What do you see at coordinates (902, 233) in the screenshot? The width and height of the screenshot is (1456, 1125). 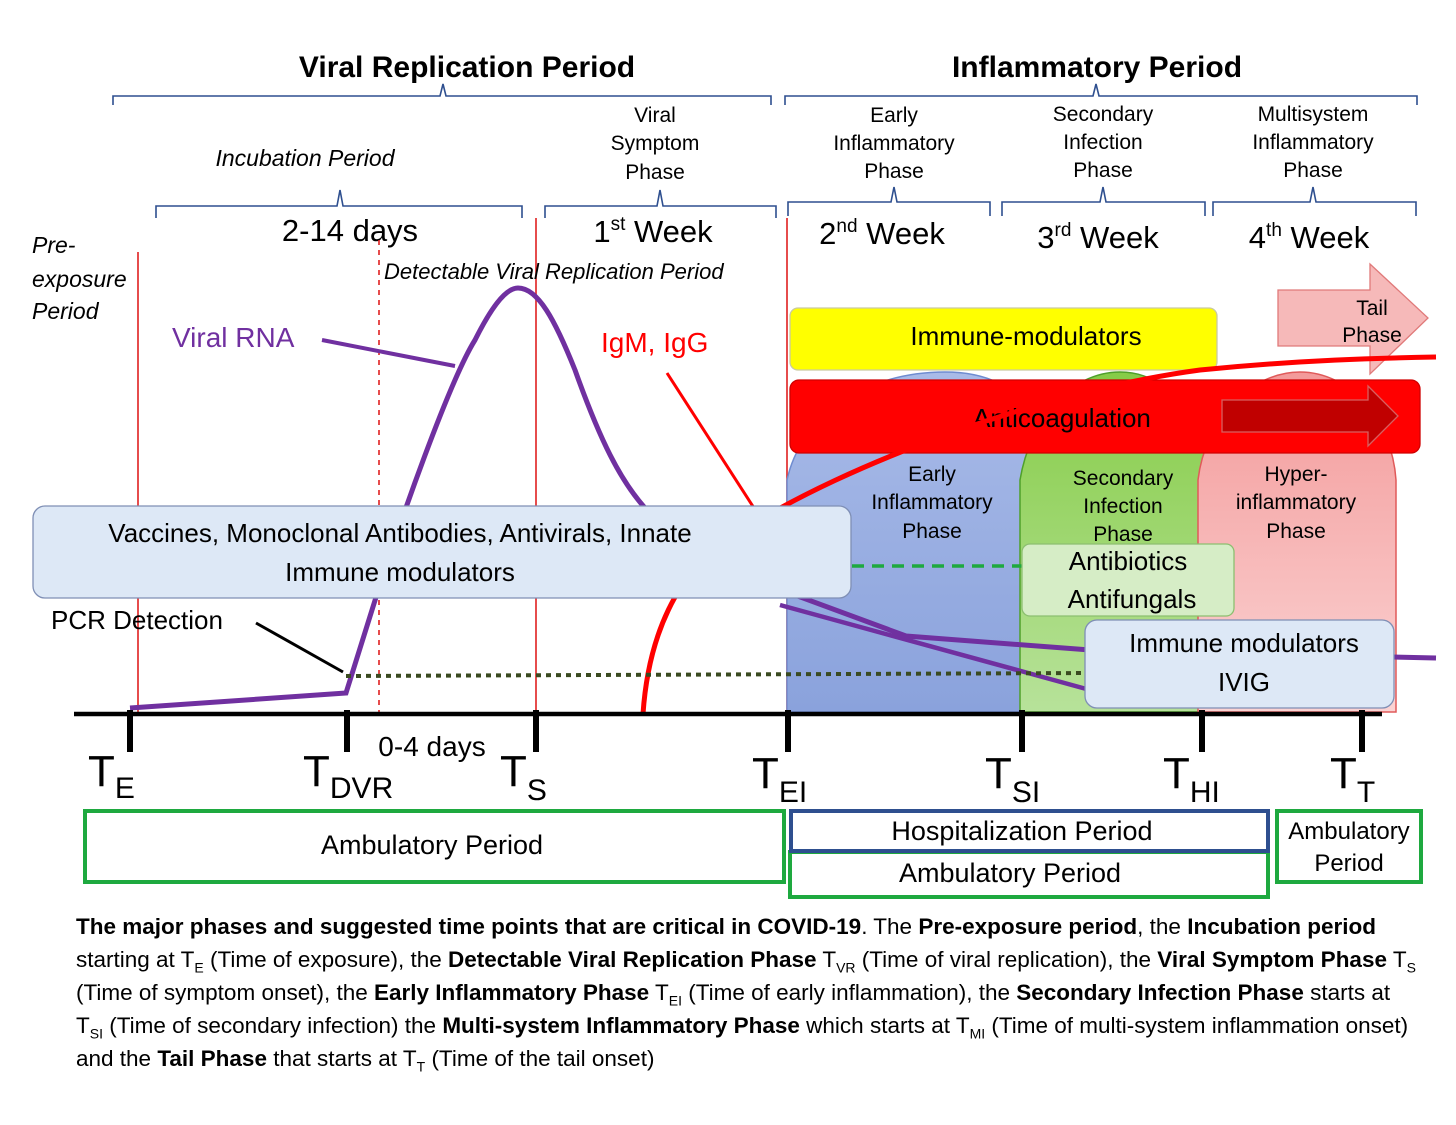 I see `week-2-word: Week` at bounding box center [902, 233].